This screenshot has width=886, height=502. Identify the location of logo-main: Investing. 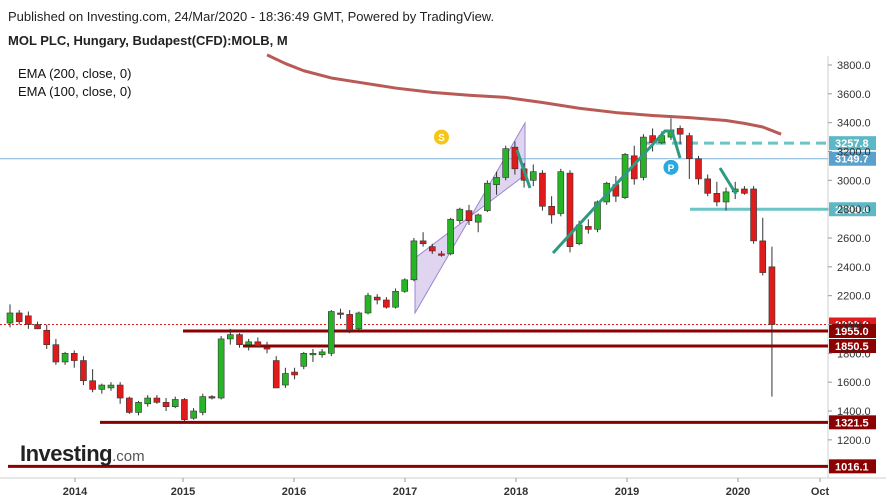
(66, 453).